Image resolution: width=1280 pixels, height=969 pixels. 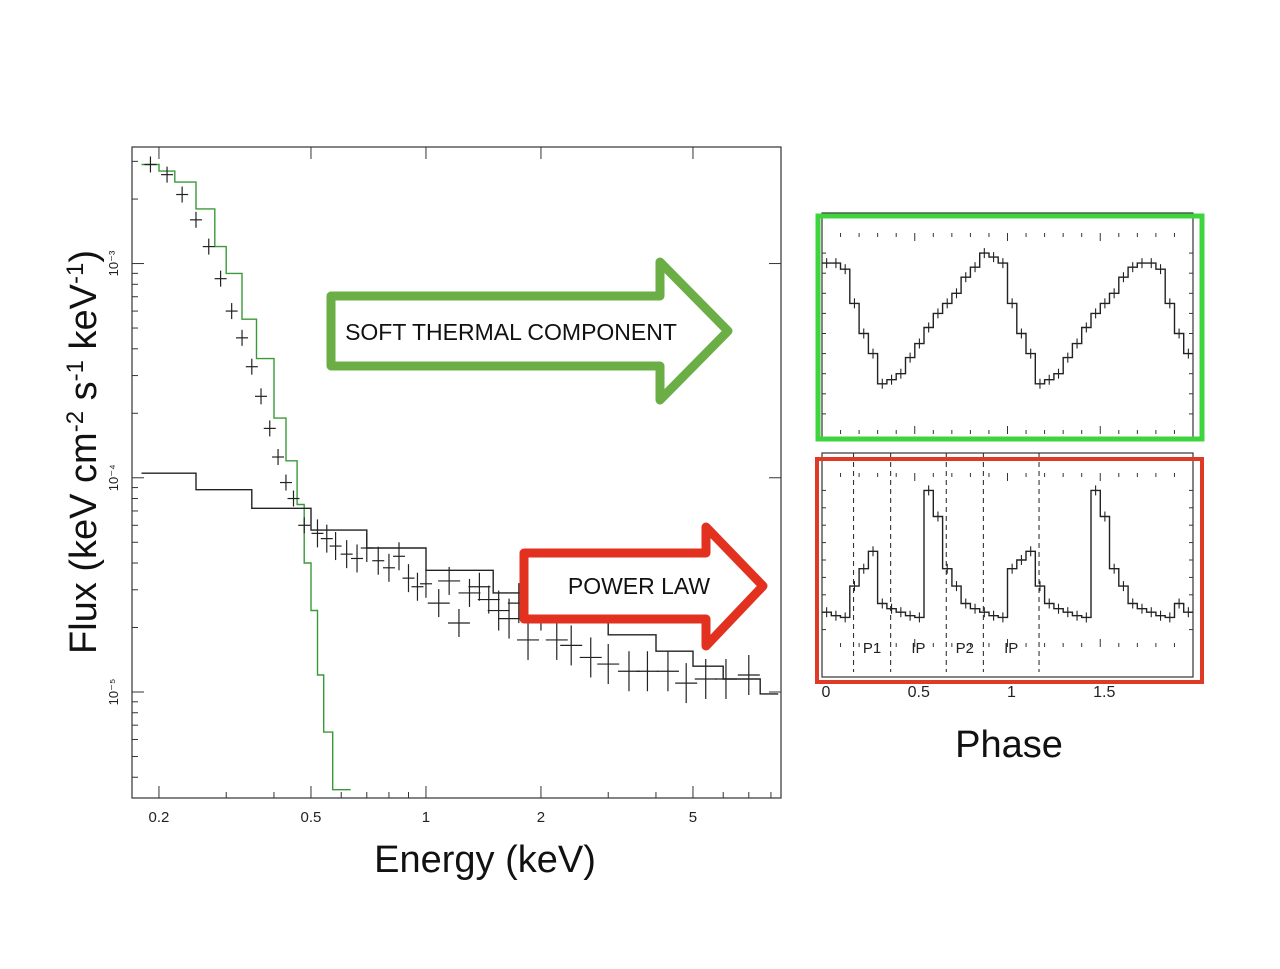 I want to click on thermal-profile-series, so click(x=1007, y=318).